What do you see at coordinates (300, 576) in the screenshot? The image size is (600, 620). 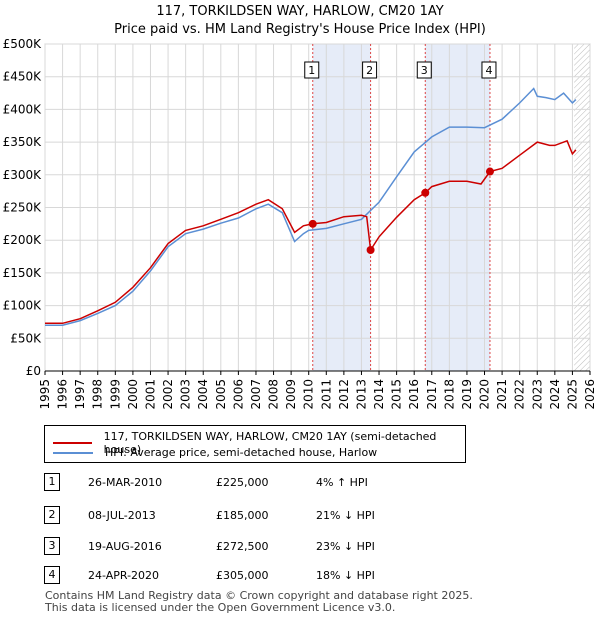 I see `transaction-row: 4 24-APR-2020 £305,000 18% ↓ HPI` at bounding box center [300, 576].